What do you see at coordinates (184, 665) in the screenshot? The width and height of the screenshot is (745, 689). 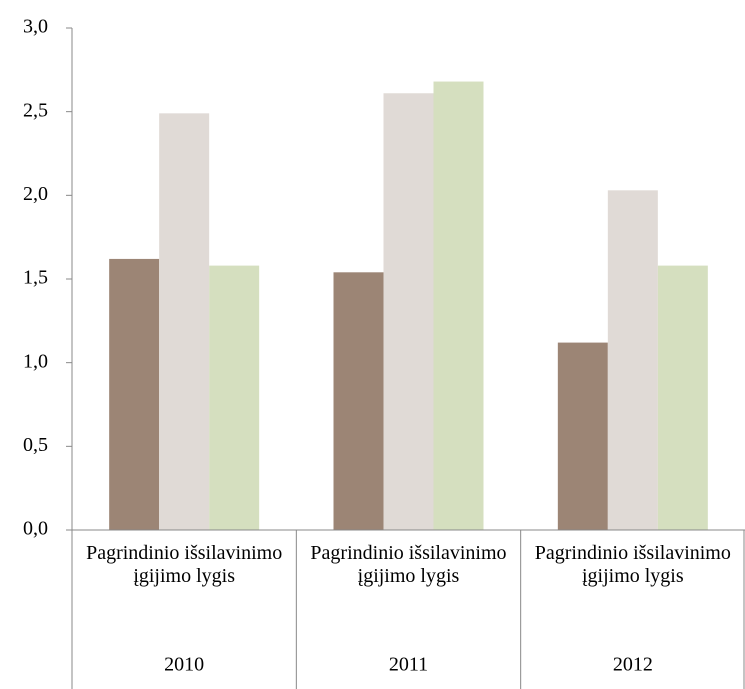 I see `x-group-label: 2010` at bounding box center [184, 665].